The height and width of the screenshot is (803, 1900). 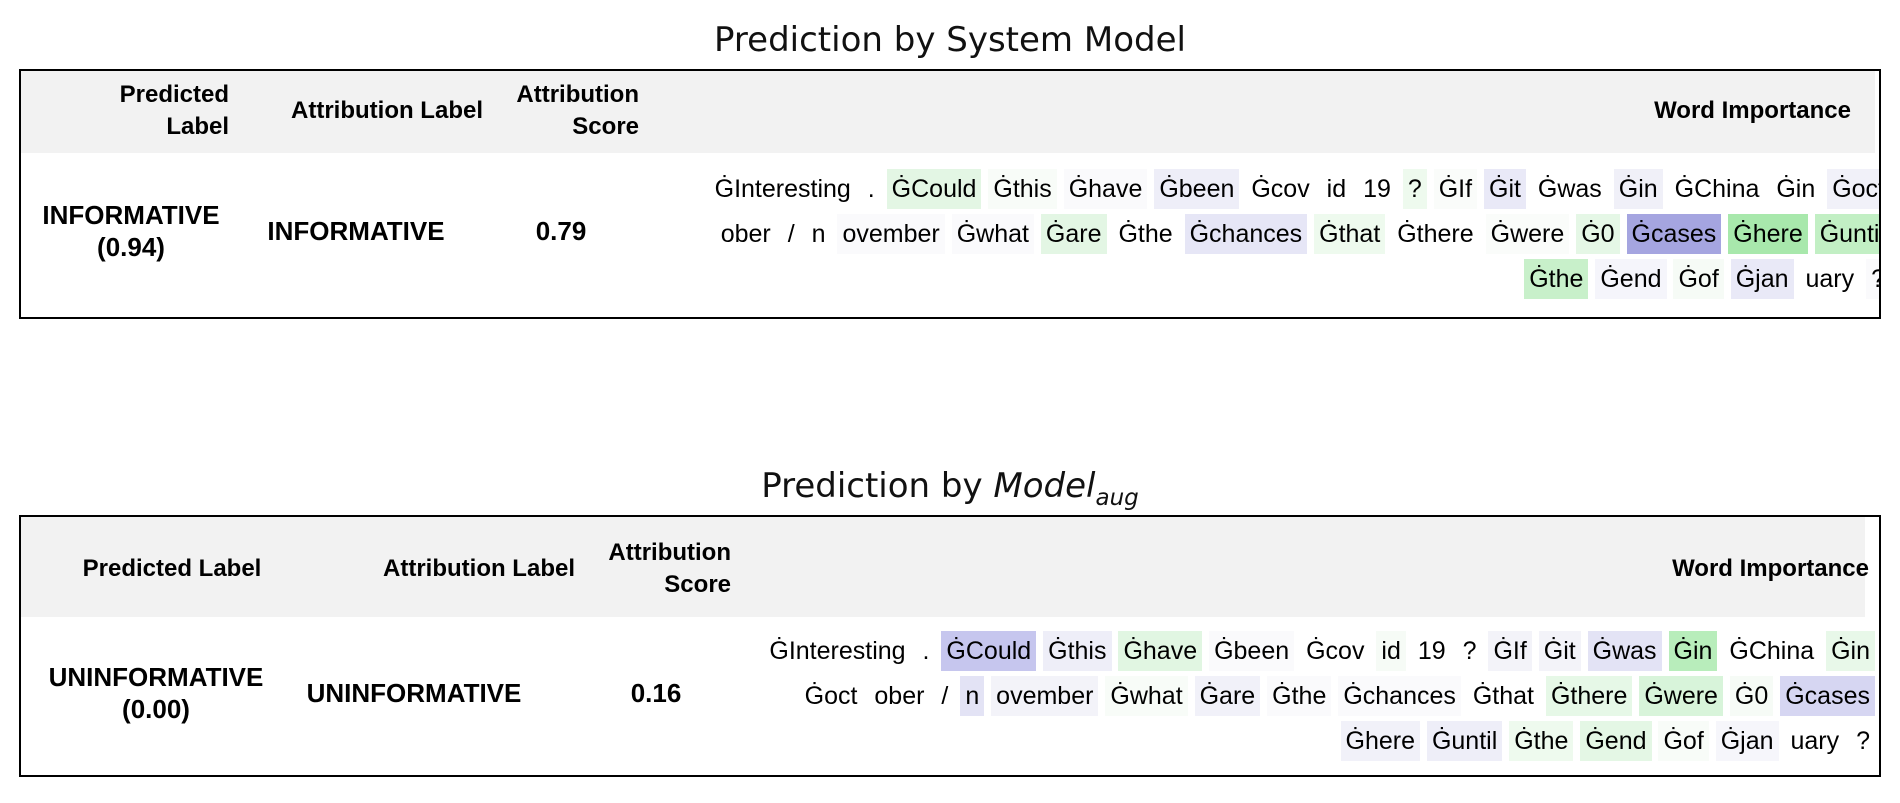 What do you see at coordinates (131, 231) in the screenshot?
I see `predicted-label-cell: INFORMATIVE (0.94)` at bounding box center [131, 231].